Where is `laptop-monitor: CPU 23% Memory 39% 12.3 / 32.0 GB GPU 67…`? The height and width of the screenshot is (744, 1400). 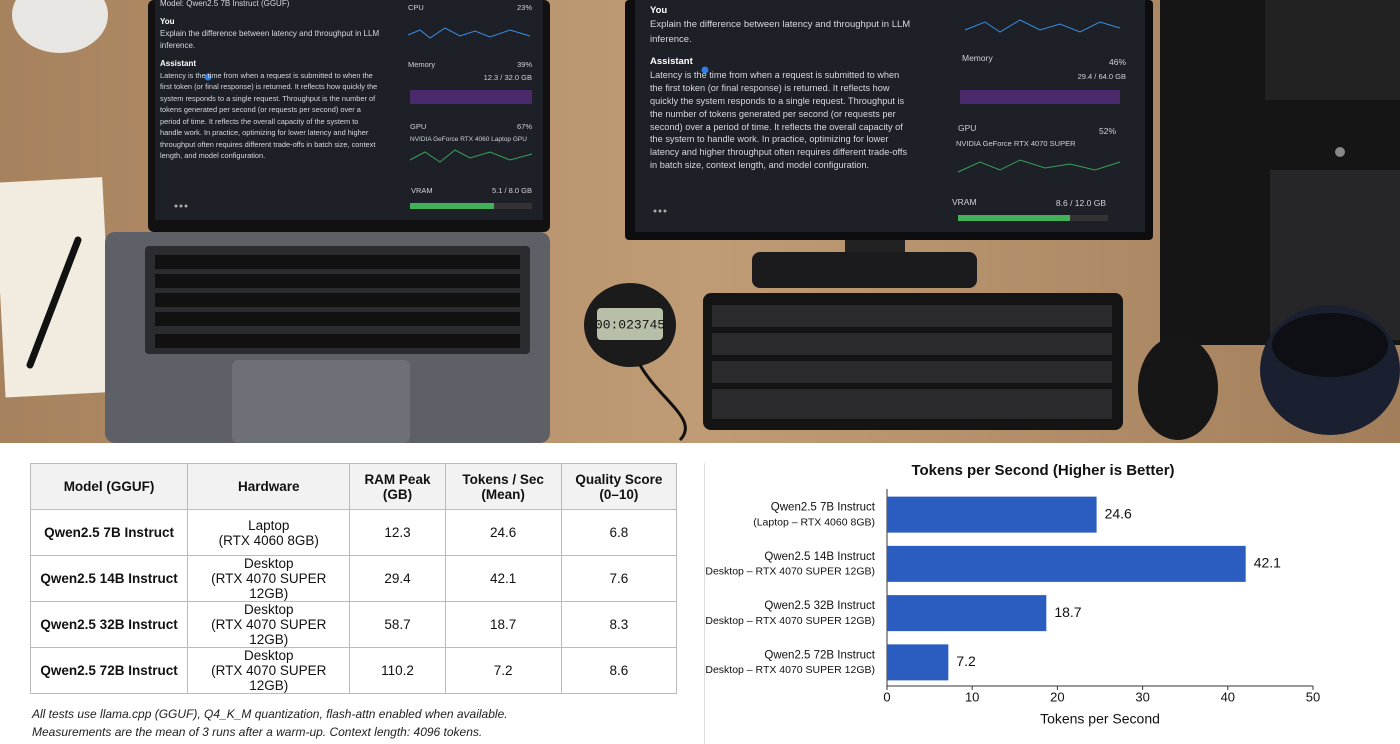 laptop-monitor: CPU 23% Memory 39% 12.3 / 32.0 GB GPU 67… is located at coordinates (470, 110).